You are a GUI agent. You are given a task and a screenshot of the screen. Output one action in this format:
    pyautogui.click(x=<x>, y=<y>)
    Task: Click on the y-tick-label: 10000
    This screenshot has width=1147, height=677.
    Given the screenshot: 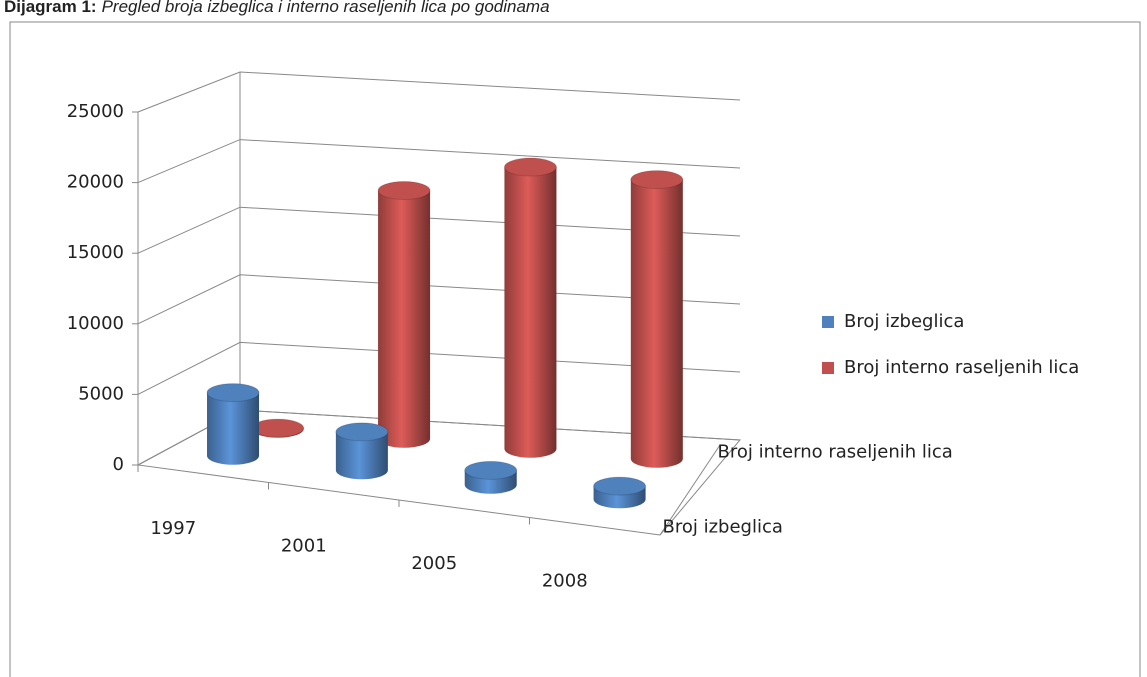 What is the action you would take?
    pyautogui.click(x=95, y=323)
    